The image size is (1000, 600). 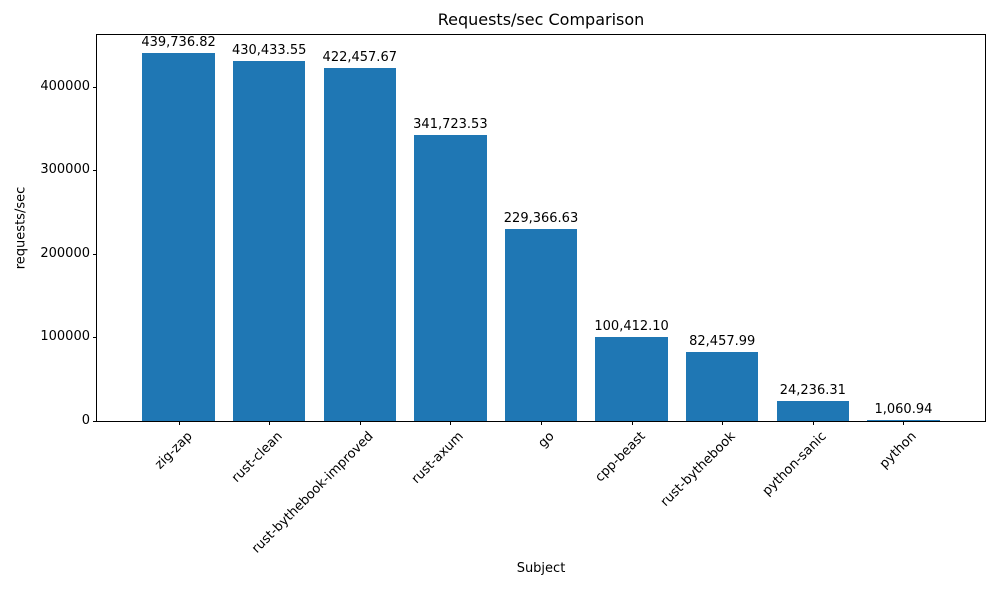 What do you see at coordinates (631, 327) in the screenshot?
I see `bar-value-label: 100,412.10` at bounding box center [631, 327].